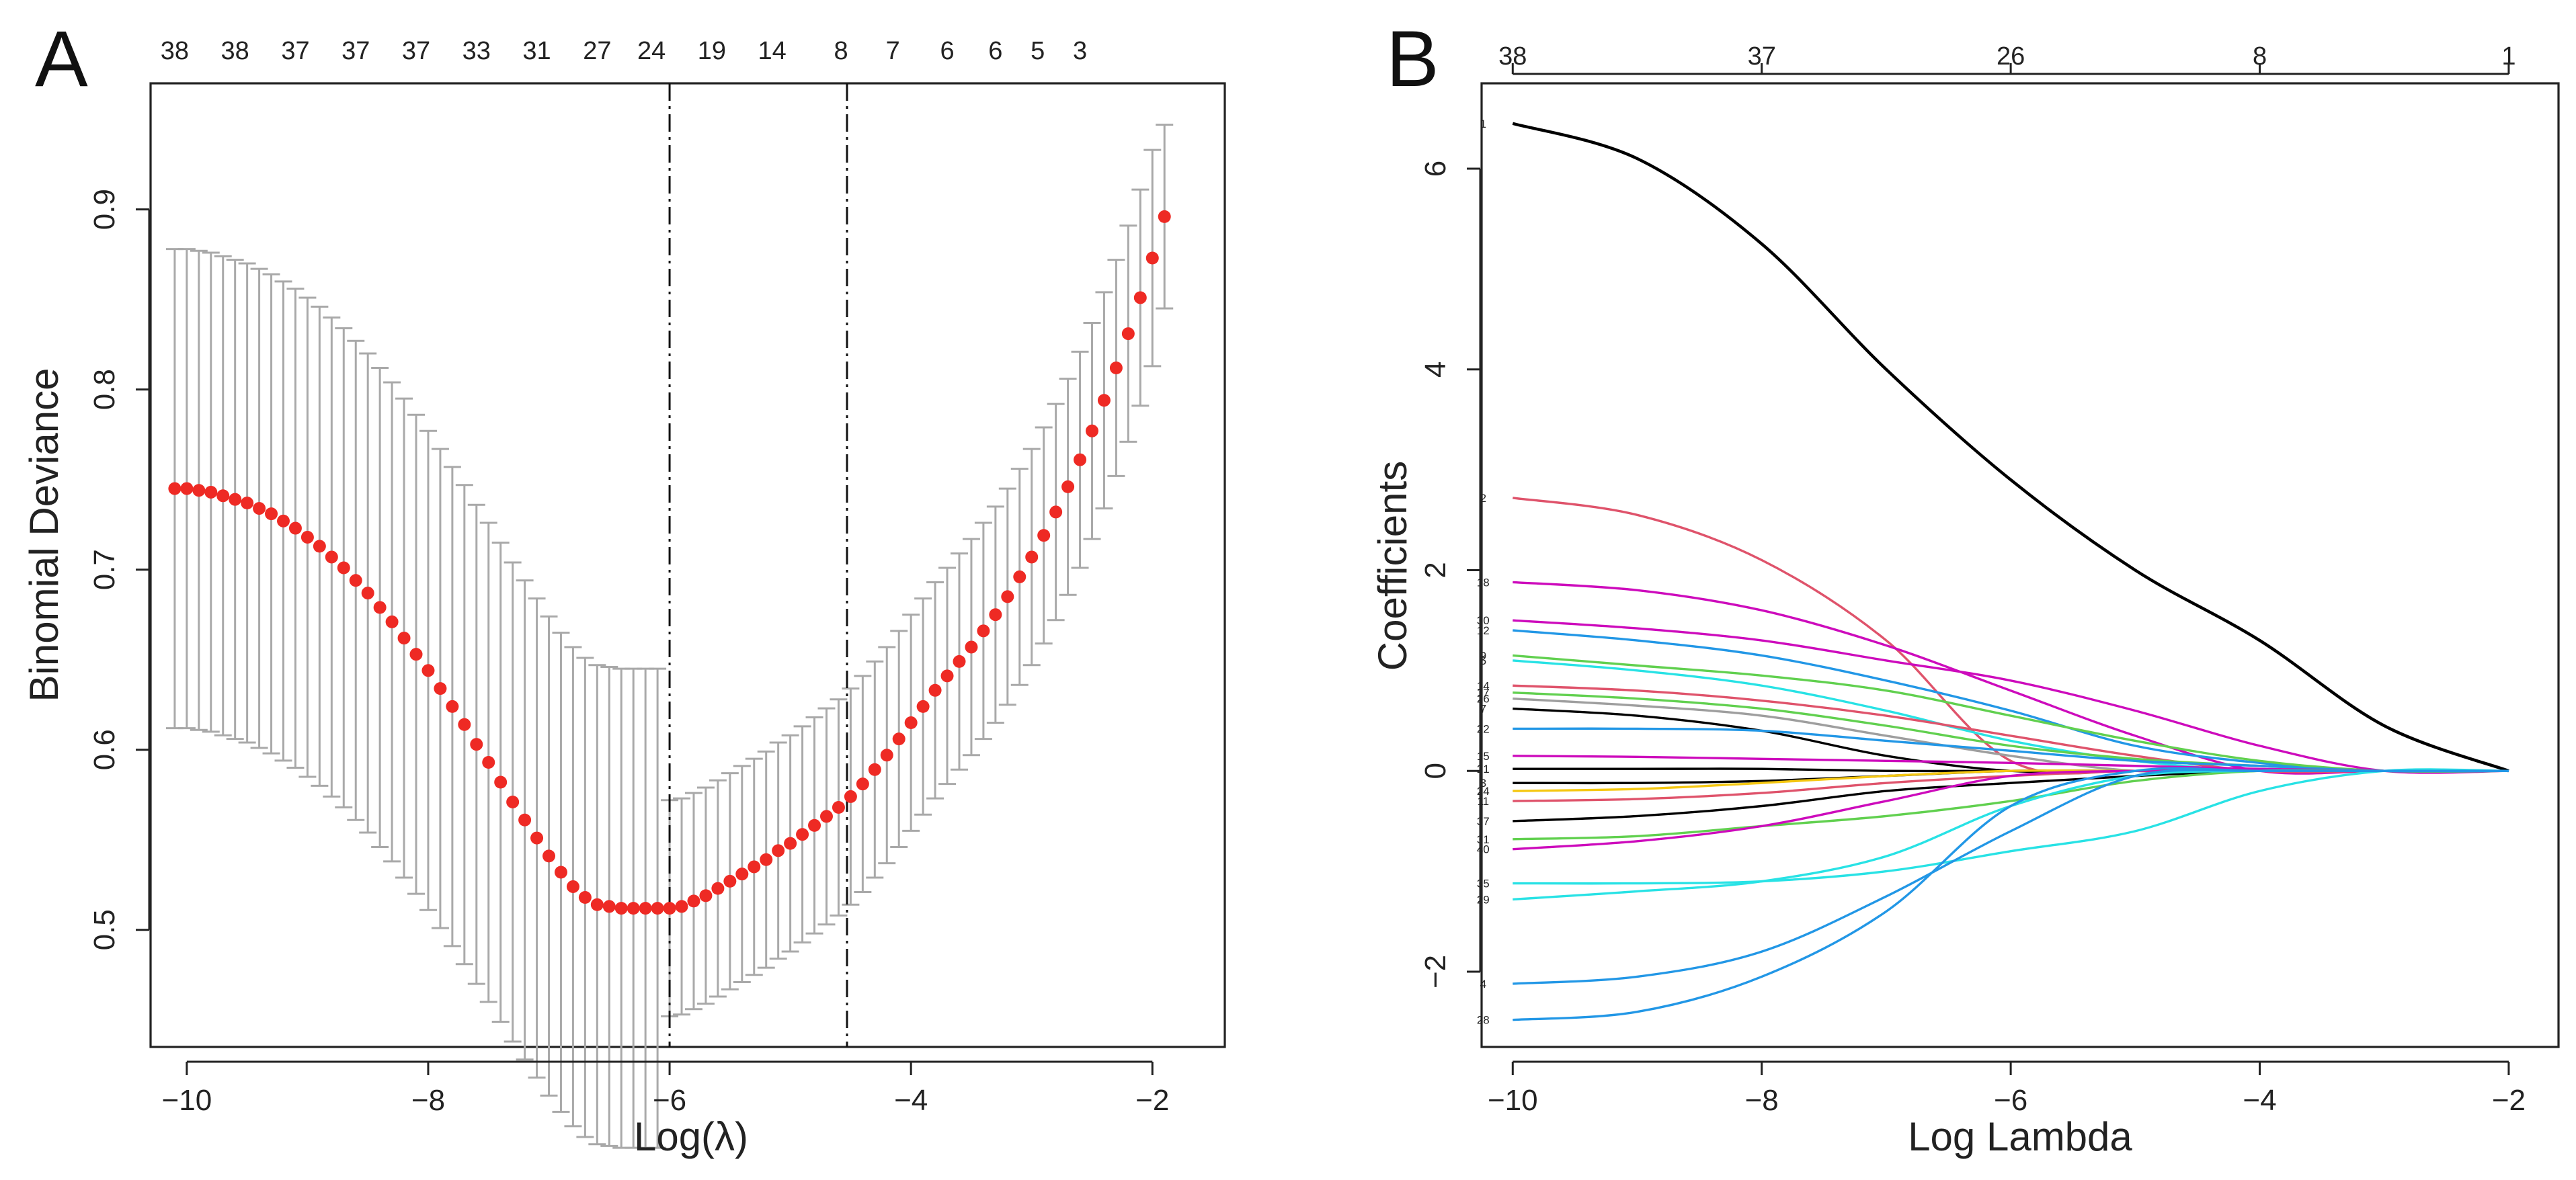 The image size is (2576, 1180). I want to click on panel-b-y-title: Coefficients, so click(1392, 566).